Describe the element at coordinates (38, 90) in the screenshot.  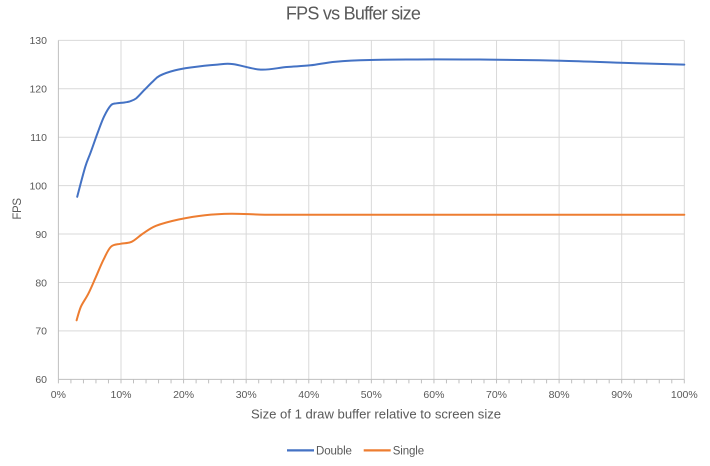
I see `svg-text: 120` at that location.